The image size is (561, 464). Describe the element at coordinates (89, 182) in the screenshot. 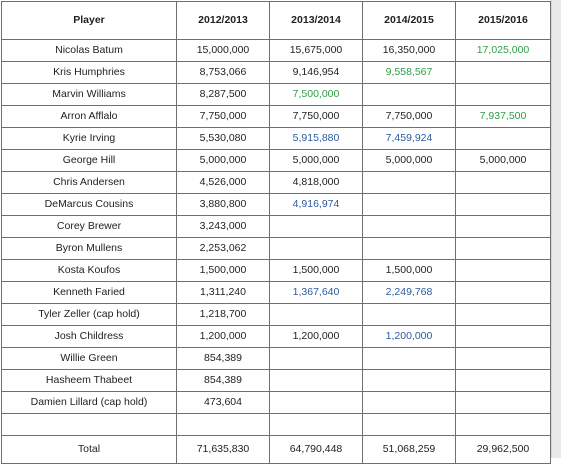

I see `player-name: Chris Andersen` at that location.